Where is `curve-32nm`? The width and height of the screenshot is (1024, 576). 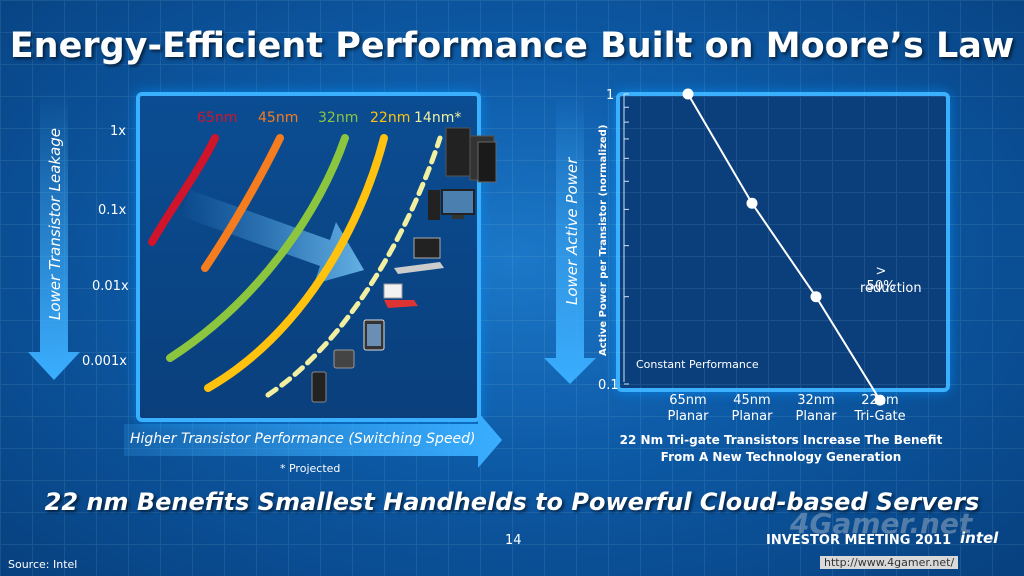 curve-32nm is located at coordinates (257, 248).